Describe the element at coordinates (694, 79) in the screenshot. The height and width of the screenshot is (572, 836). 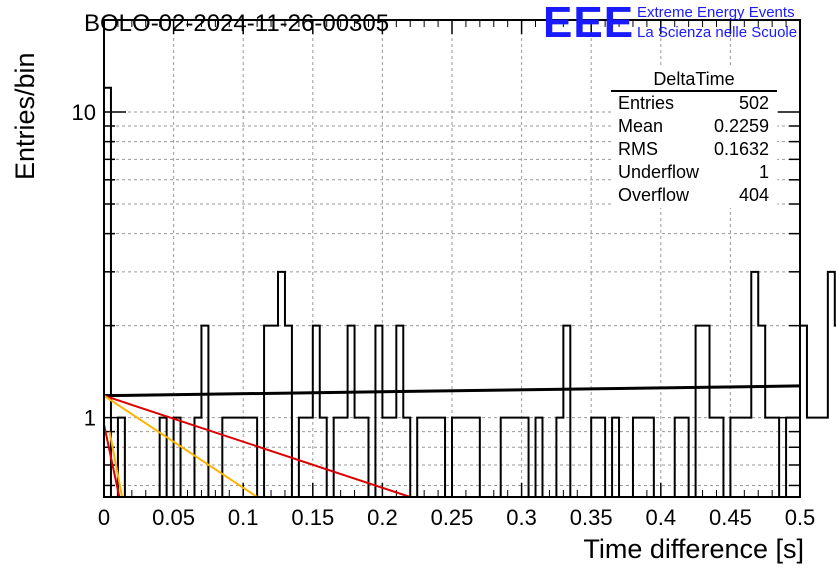
I see `stats-title: DeltaTime` at that location.